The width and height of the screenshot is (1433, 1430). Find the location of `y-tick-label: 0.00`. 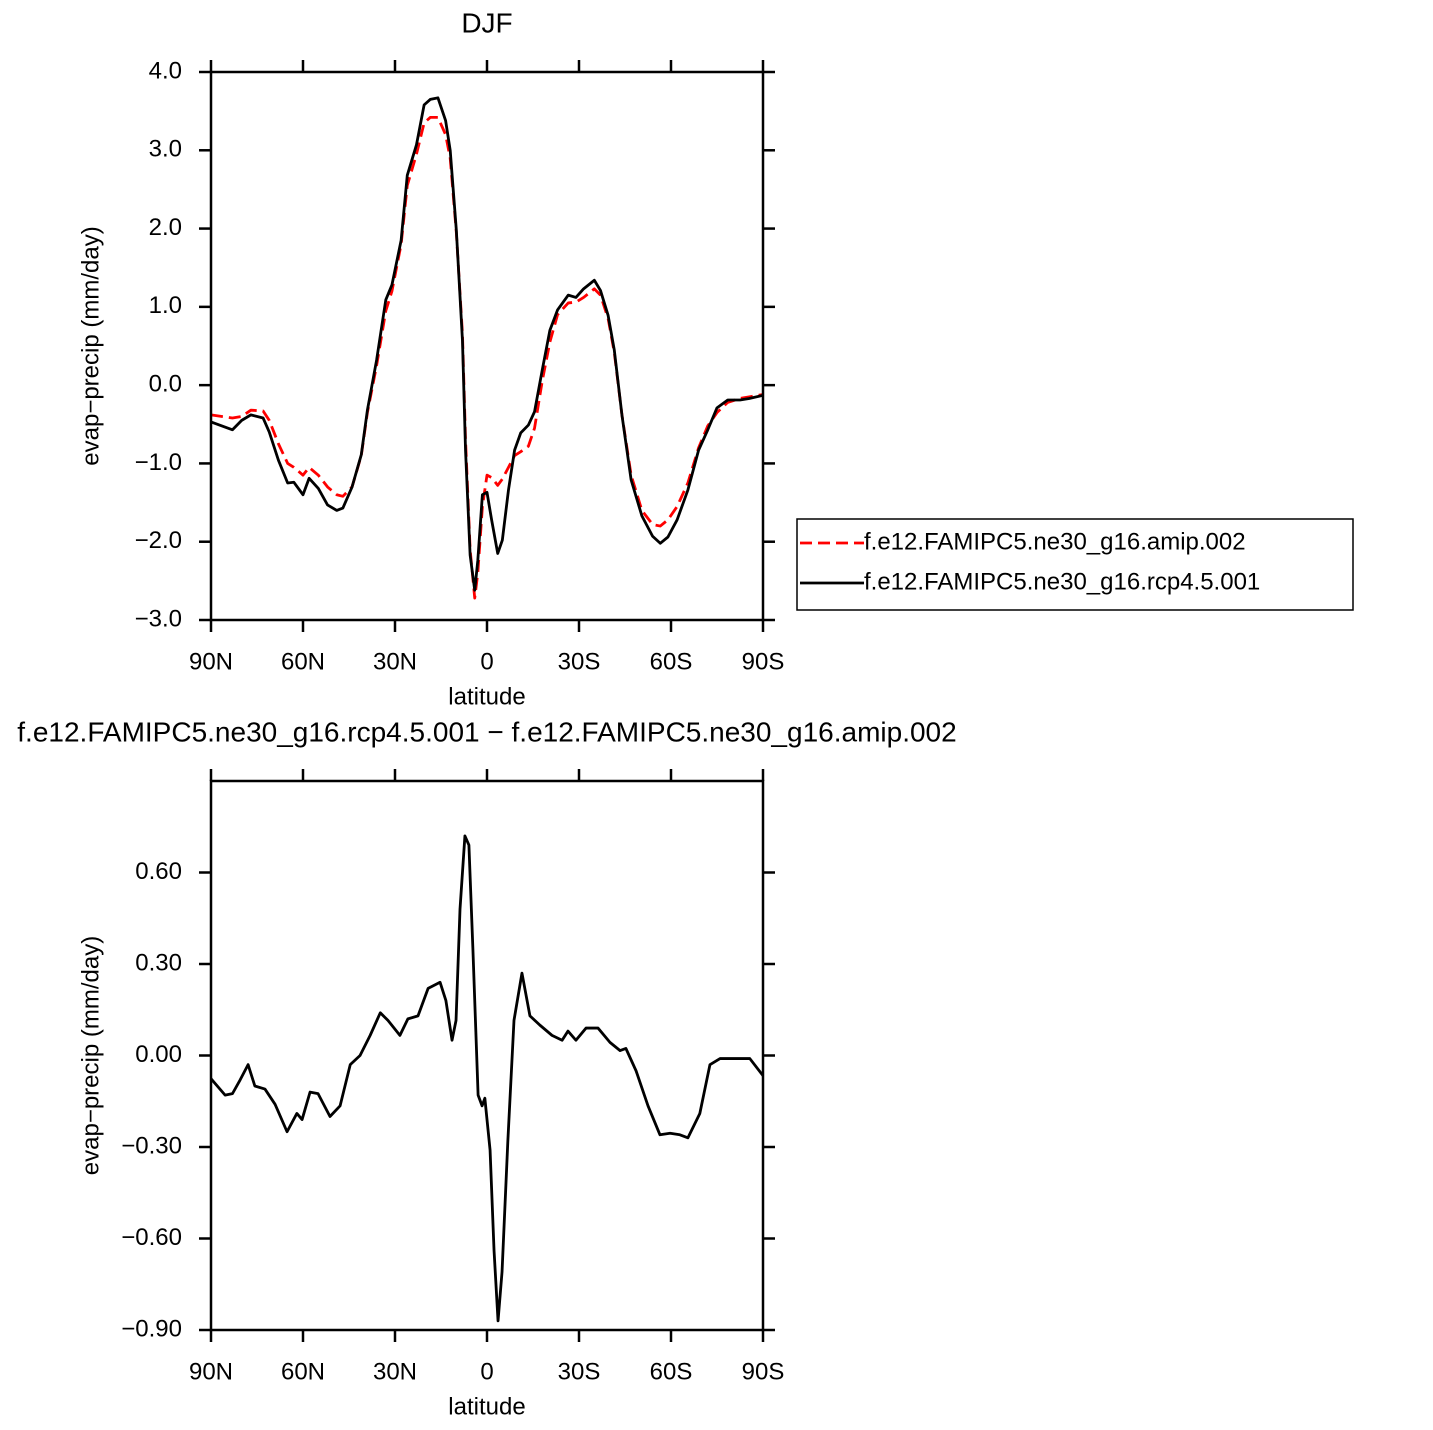

y-tick-label: 0.00 is located at coordinates (158, 1054).